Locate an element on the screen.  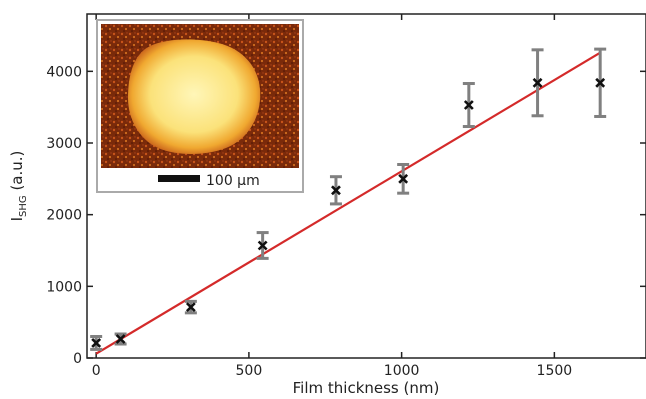
y-axis-label: ISHG (a.u.) is located at coordinates (18, 186).